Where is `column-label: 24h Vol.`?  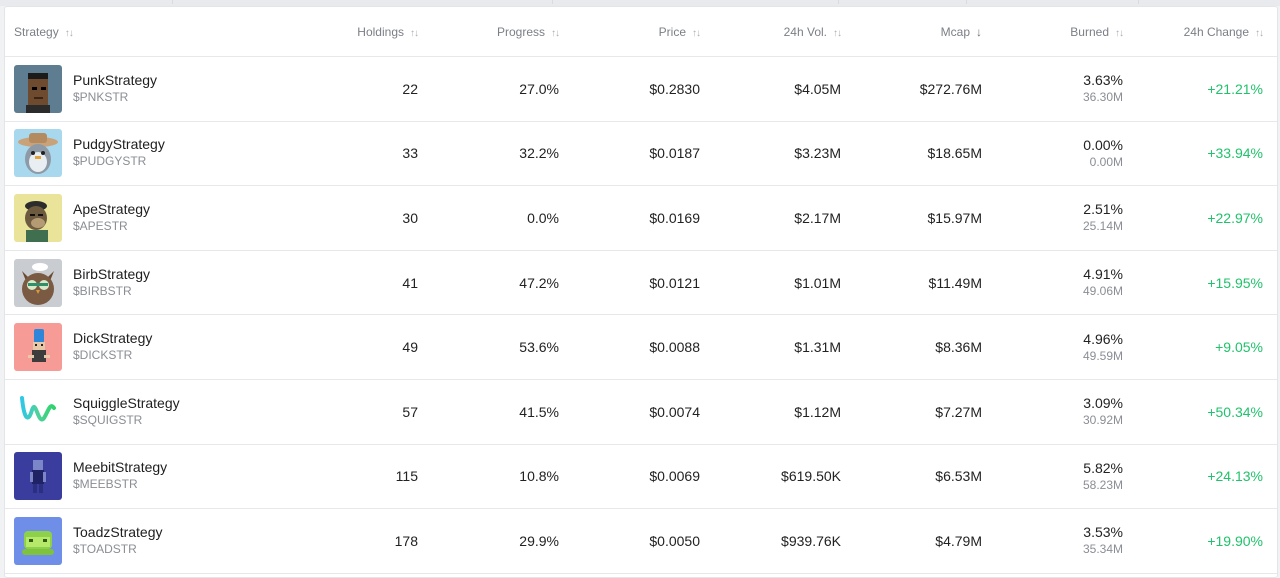
column-label: 24h Vol. is located at coordinates (805, 31).